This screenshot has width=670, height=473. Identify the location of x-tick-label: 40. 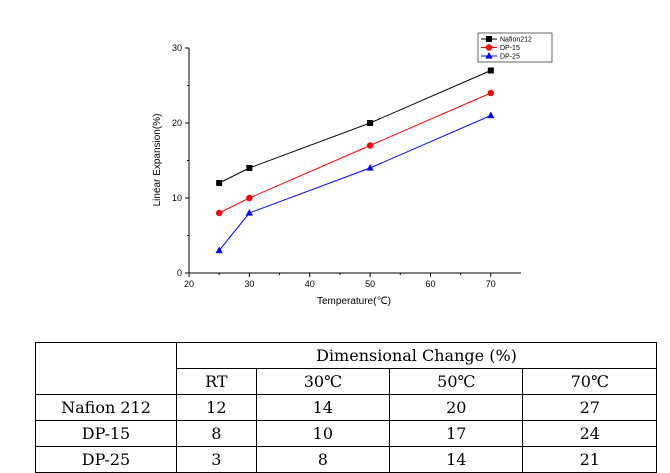
(310, 284).